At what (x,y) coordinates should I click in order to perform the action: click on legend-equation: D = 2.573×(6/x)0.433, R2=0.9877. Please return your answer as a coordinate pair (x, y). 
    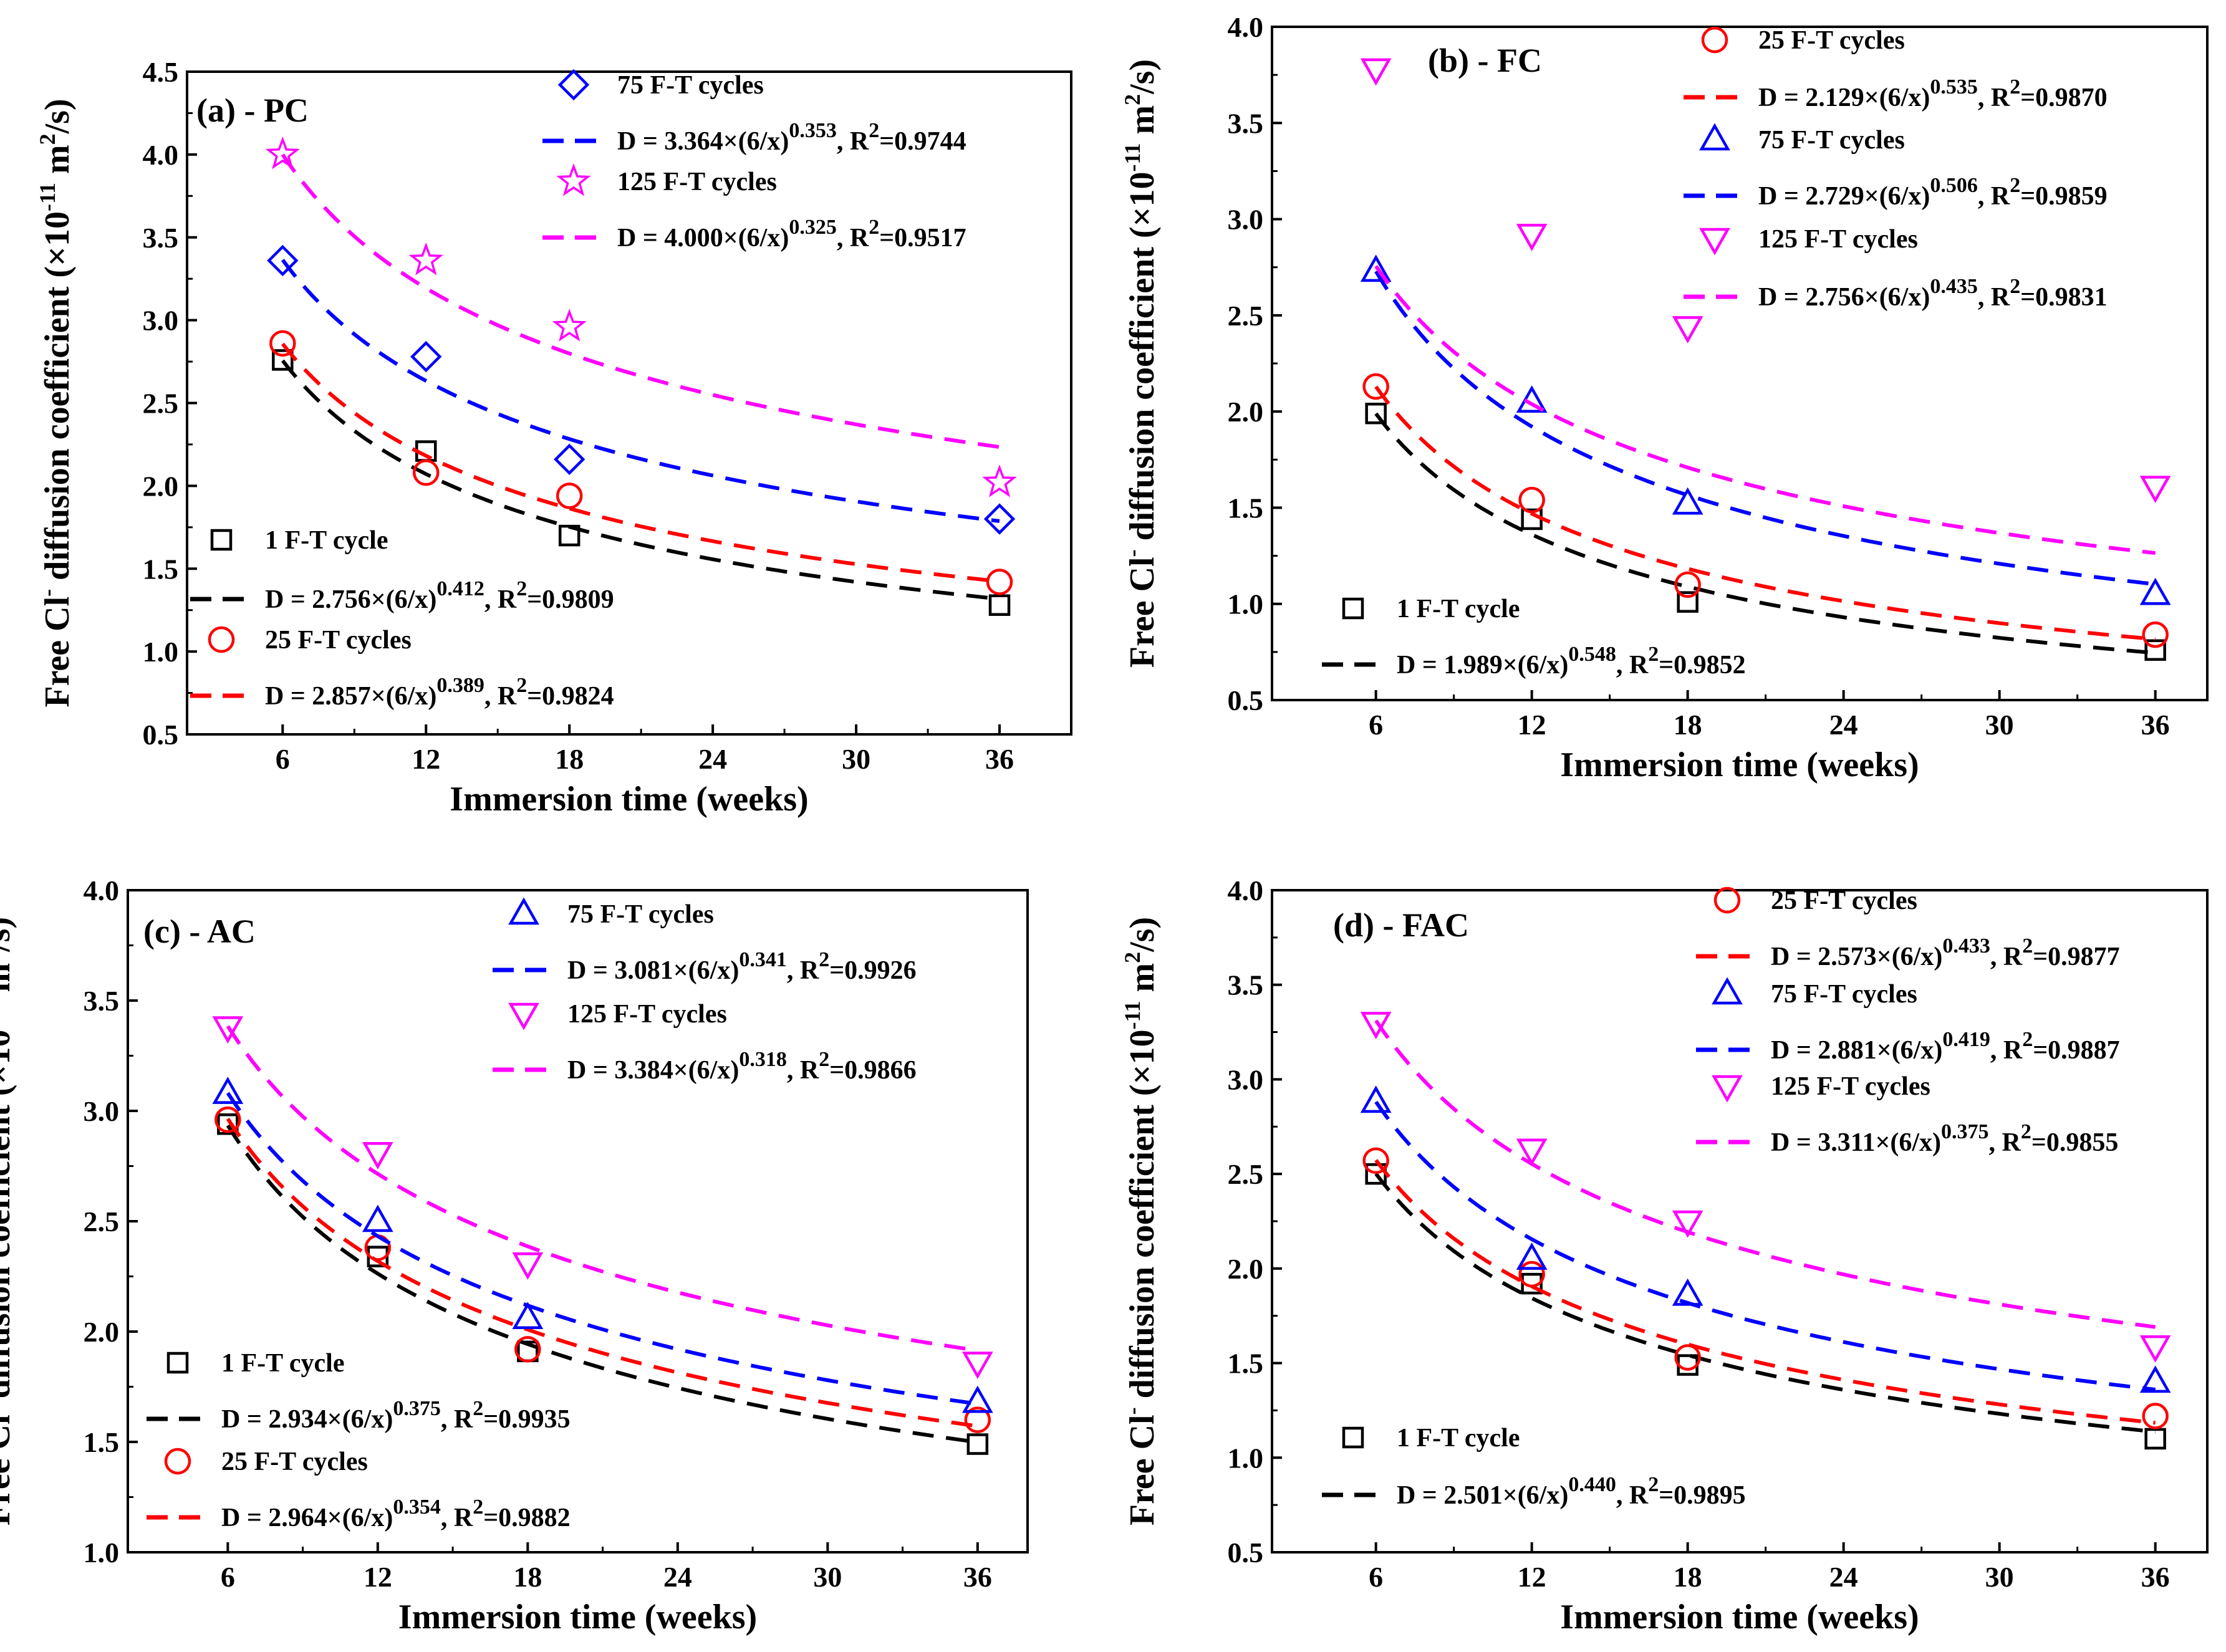
    Looking at the image, I should click on (1945, 952).